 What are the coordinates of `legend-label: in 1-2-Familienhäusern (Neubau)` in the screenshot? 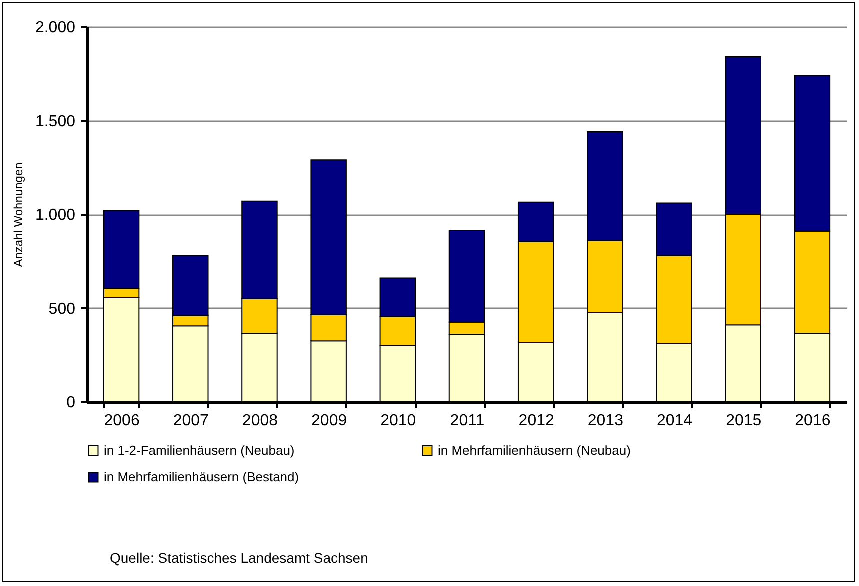 It's located at (199, 450).